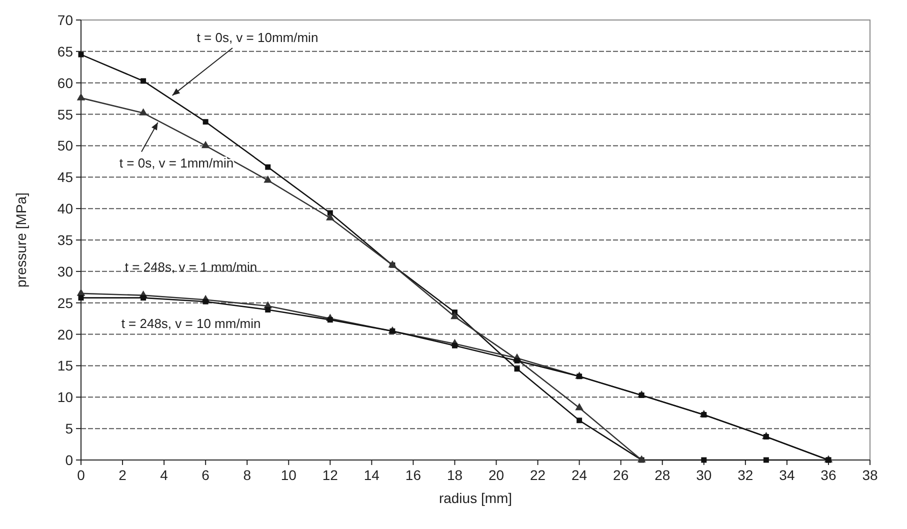 Image resolution: width=907 pixels, height=529 pixels. I want to click on x-tick-label: 32, so click(746, 475).